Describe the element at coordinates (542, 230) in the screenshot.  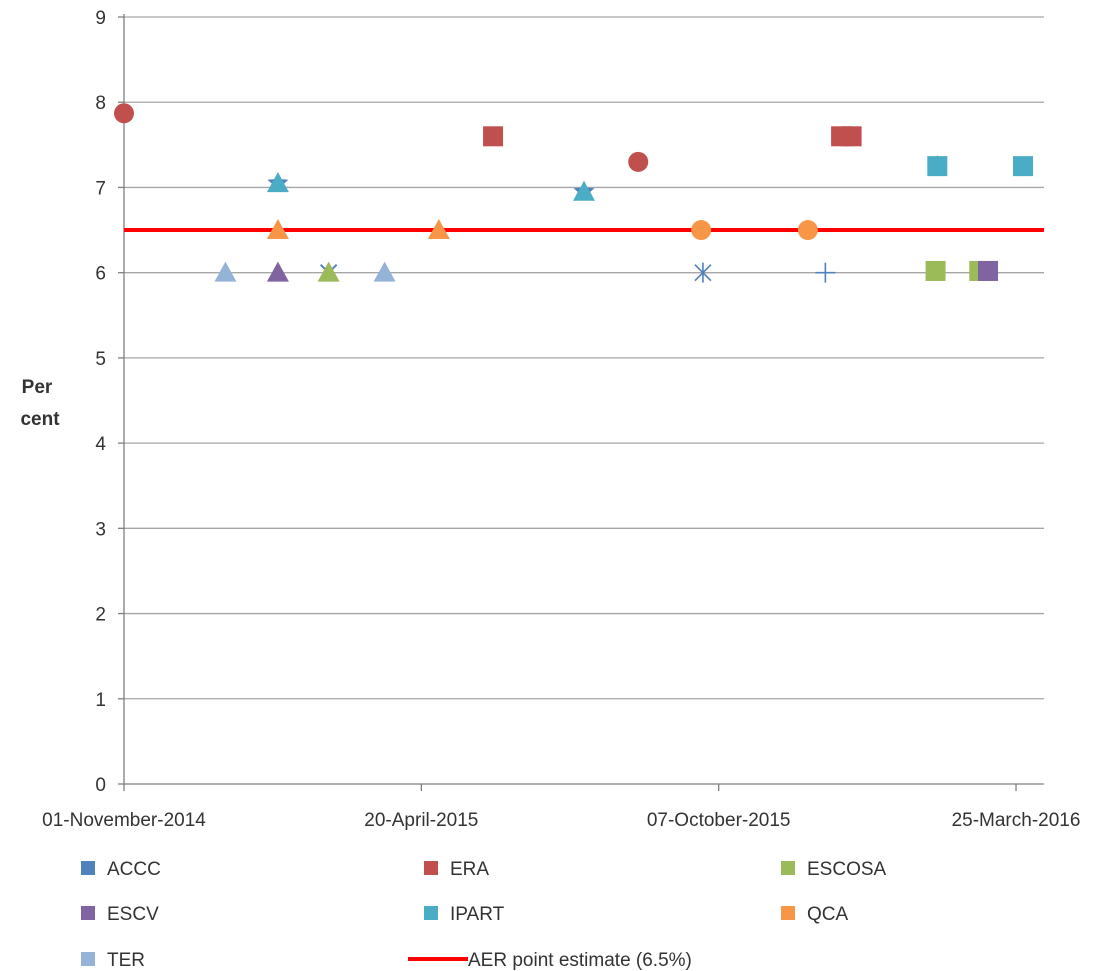
I see `series-qca` at that location.